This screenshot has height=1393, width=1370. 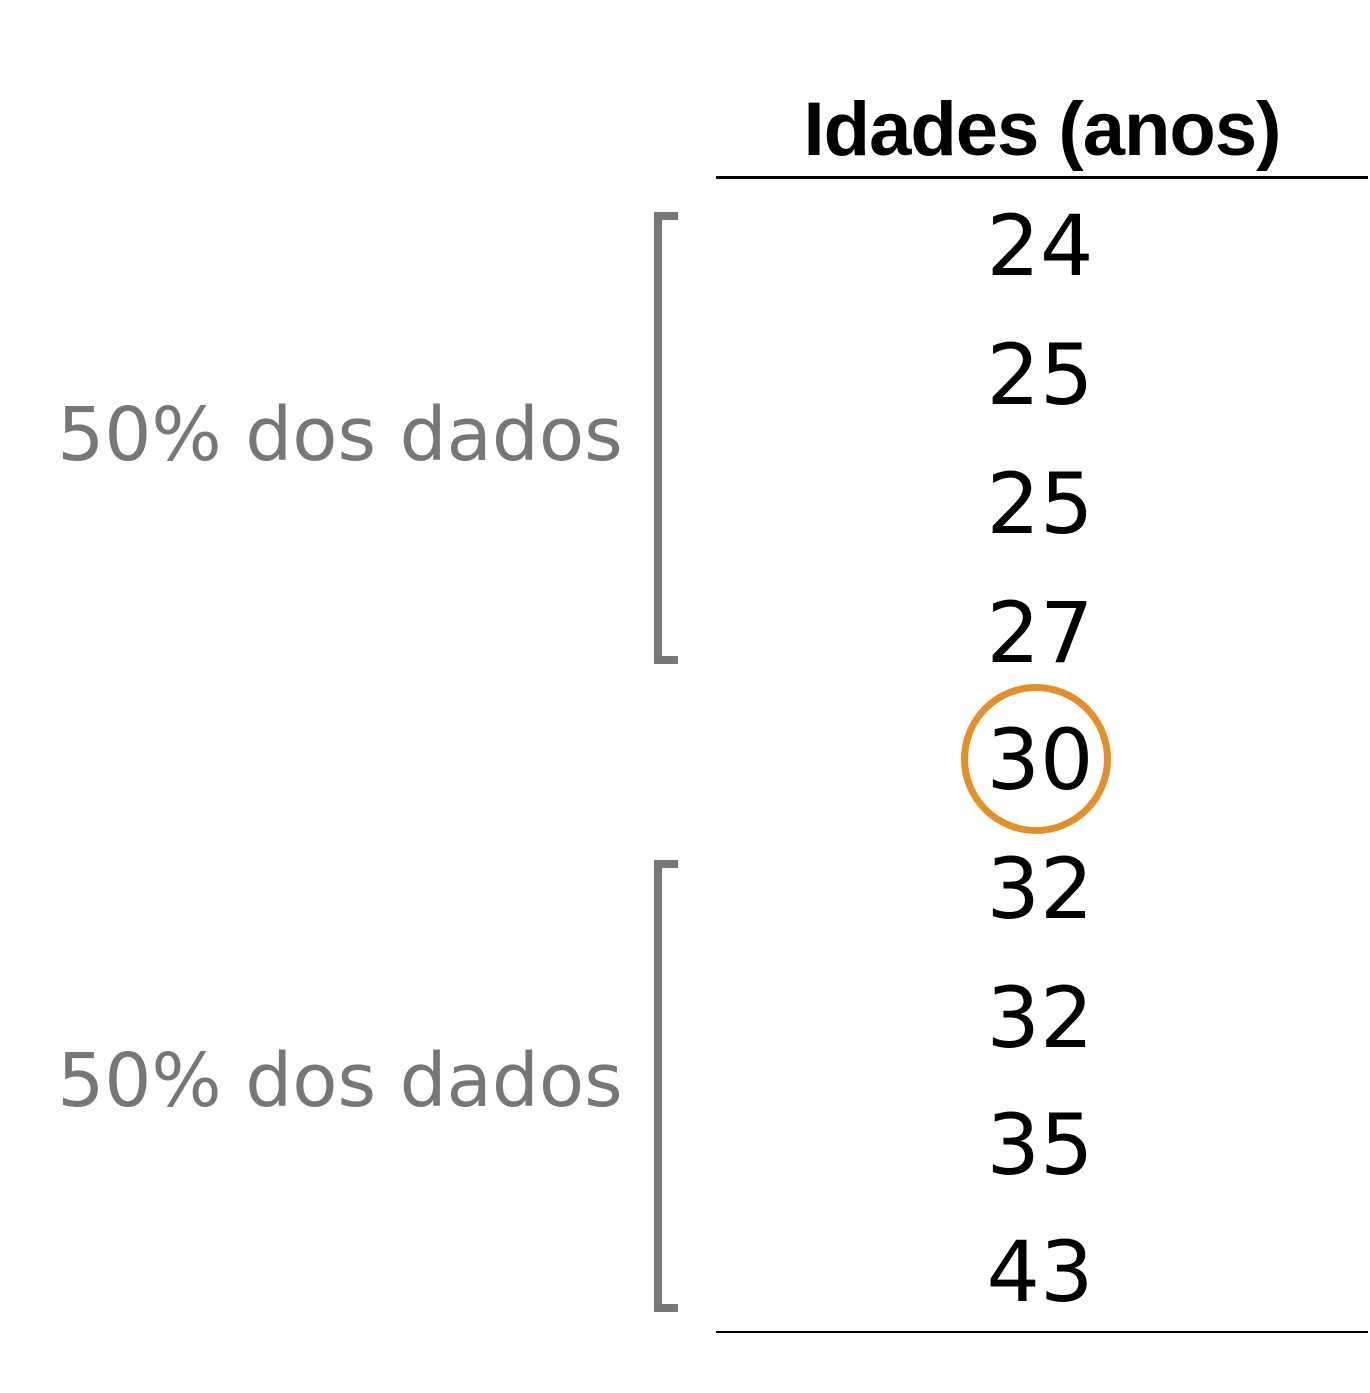 I want to click on footer-rule, so click(x=1042, y=1332).